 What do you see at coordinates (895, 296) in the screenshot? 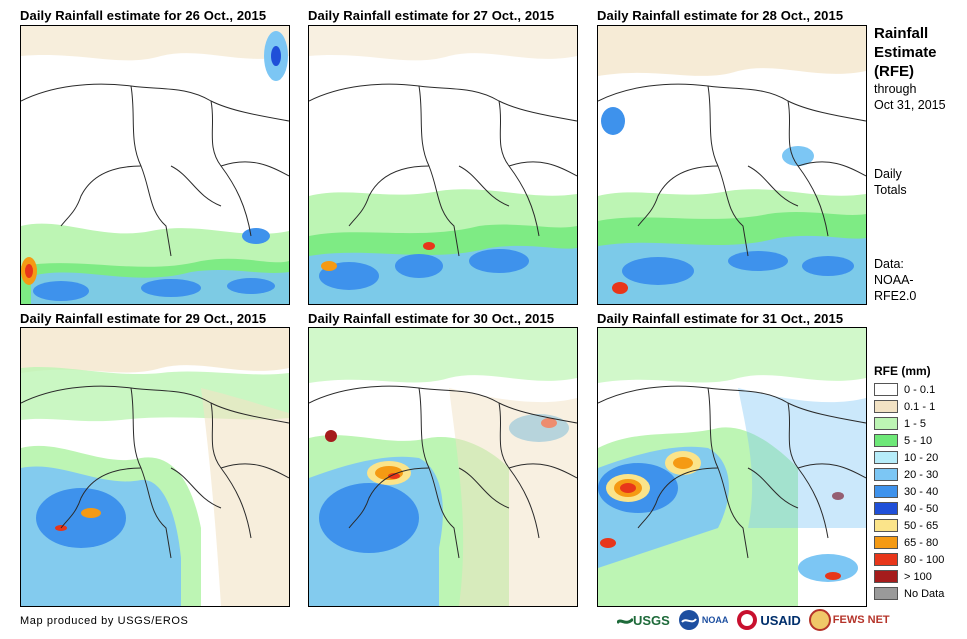
I see `sidebar-data-line-3: RFE2.0` at bounding box center [895, 296].